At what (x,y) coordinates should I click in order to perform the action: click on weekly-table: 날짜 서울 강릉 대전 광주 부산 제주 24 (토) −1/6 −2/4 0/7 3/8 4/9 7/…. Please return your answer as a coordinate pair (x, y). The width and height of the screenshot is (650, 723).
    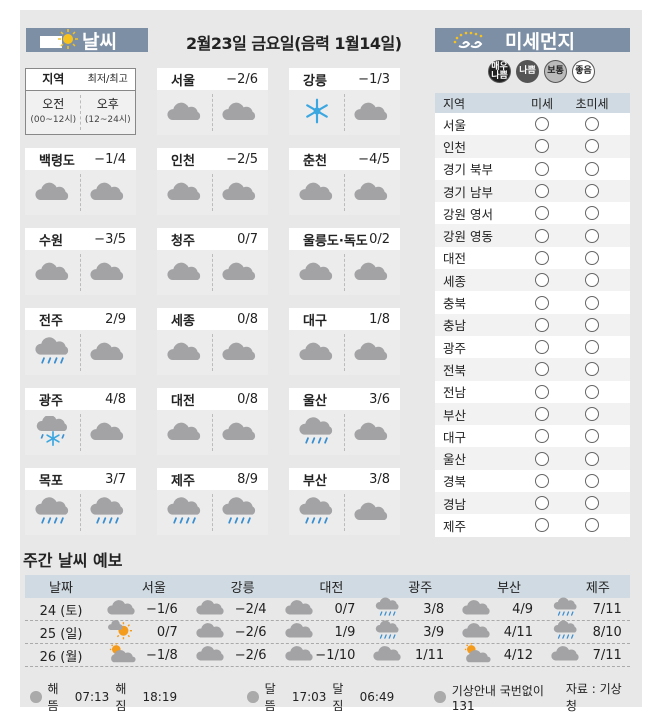
    Looking at the image, I should click on (327, 621).